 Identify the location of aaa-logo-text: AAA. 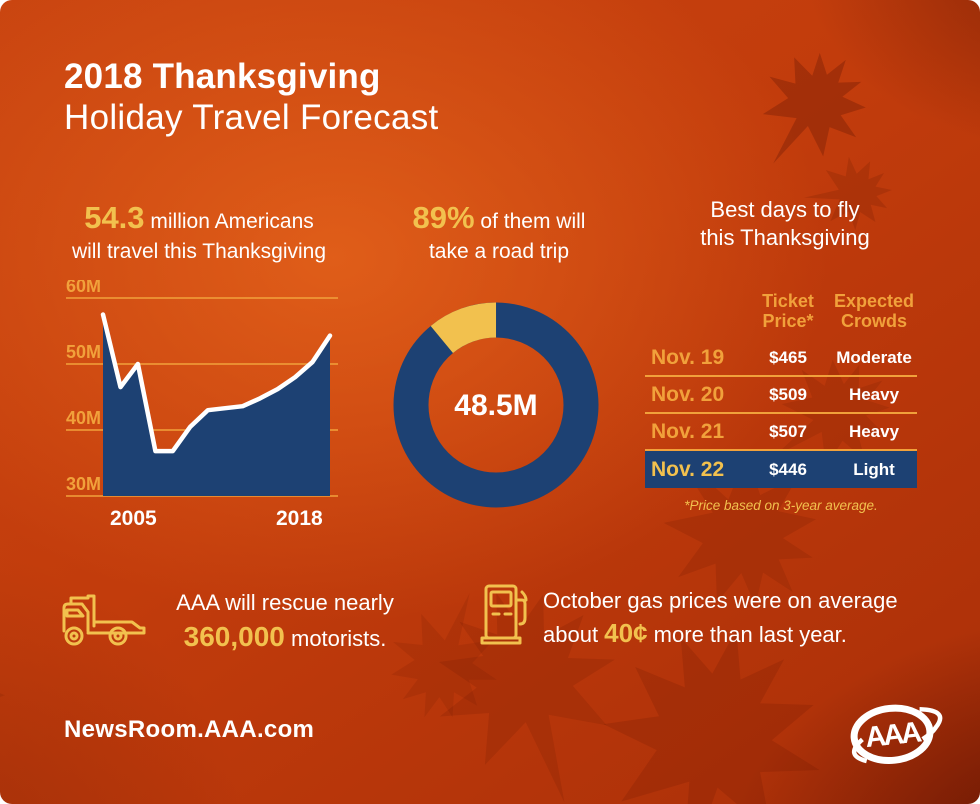
(894, 735).